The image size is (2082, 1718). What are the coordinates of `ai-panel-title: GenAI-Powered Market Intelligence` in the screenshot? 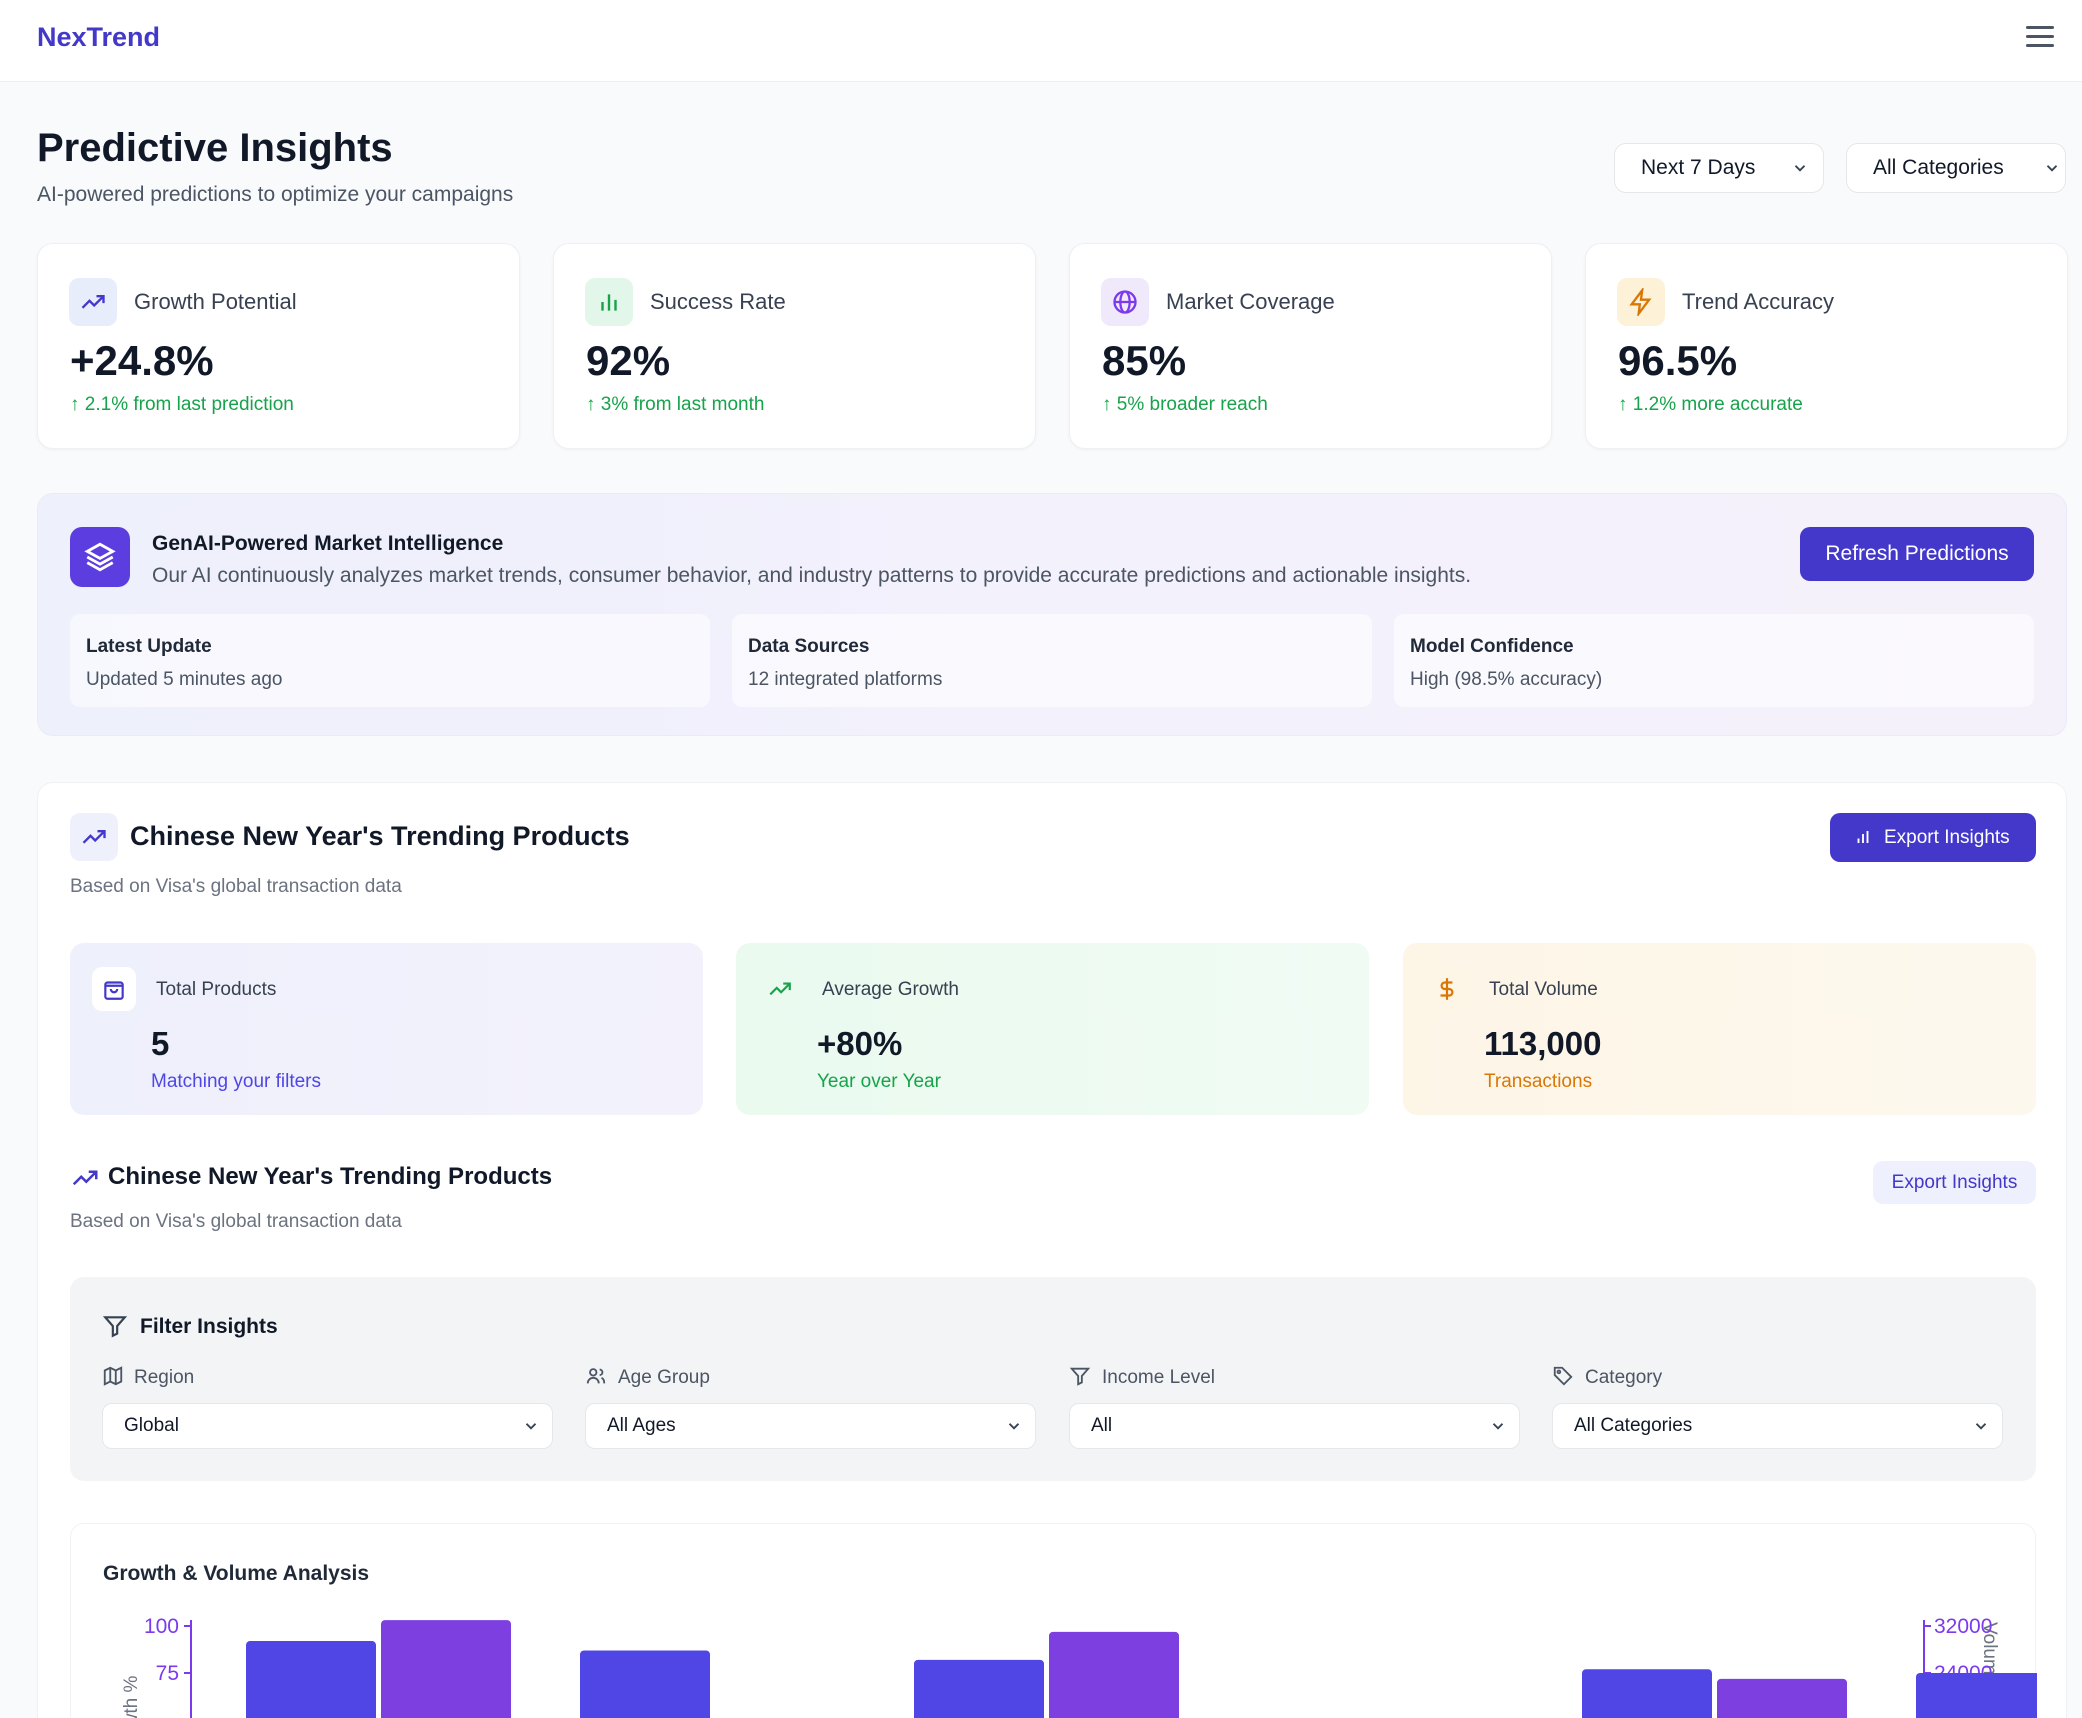 It's located at (328, 543).